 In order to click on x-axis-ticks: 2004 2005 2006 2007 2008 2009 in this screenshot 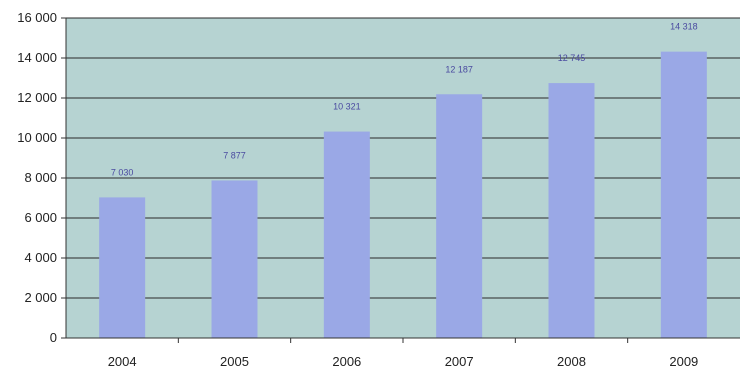, I will do `click(403, 353)`.